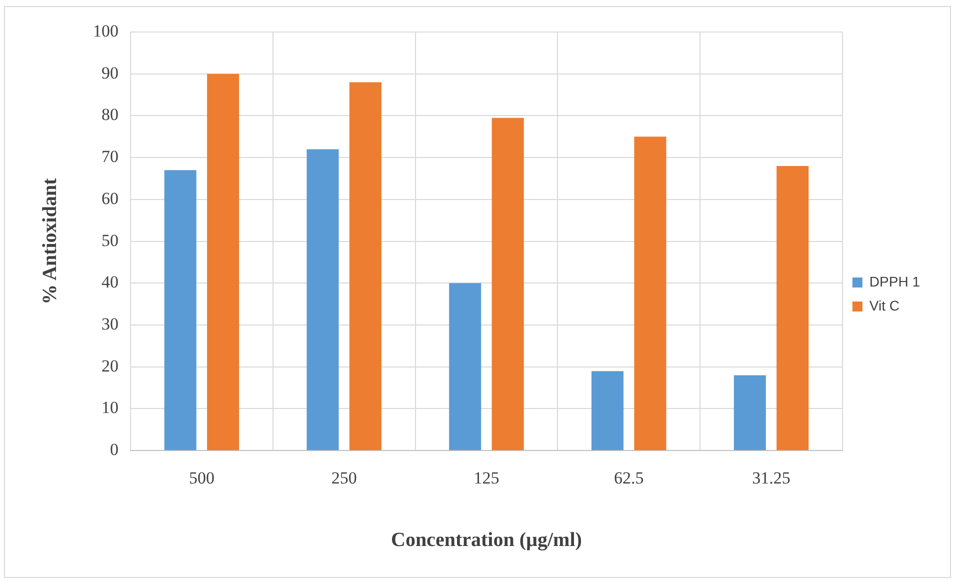 The width and height of the screenshot is (959, 582). I want to click on x-tick-label: 500, so click(201, 478).